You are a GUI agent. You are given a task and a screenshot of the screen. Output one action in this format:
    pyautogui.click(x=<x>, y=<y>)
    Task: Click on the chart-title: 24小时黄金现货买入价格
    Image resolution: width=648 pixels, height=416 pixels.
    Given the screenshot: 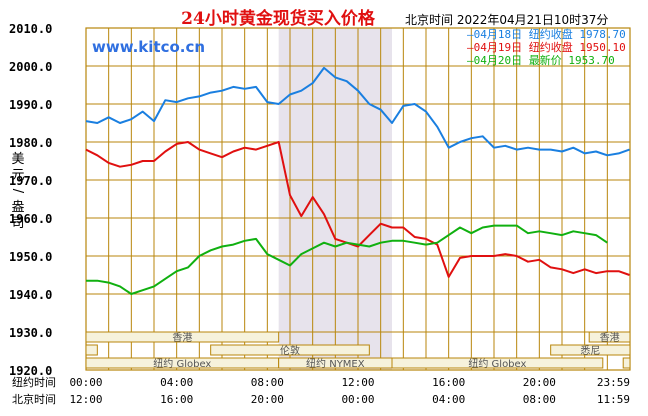 What is the action you would take?
    pyautogui.click(x=278, y=18)
    